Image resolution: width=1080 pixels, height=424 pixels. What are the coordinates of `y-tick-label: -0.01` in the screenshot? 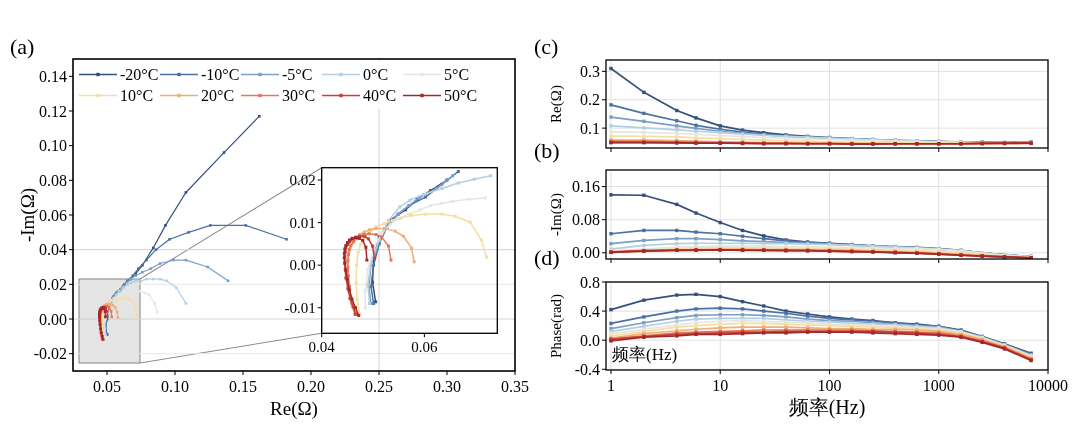 It's located at (300, 307).